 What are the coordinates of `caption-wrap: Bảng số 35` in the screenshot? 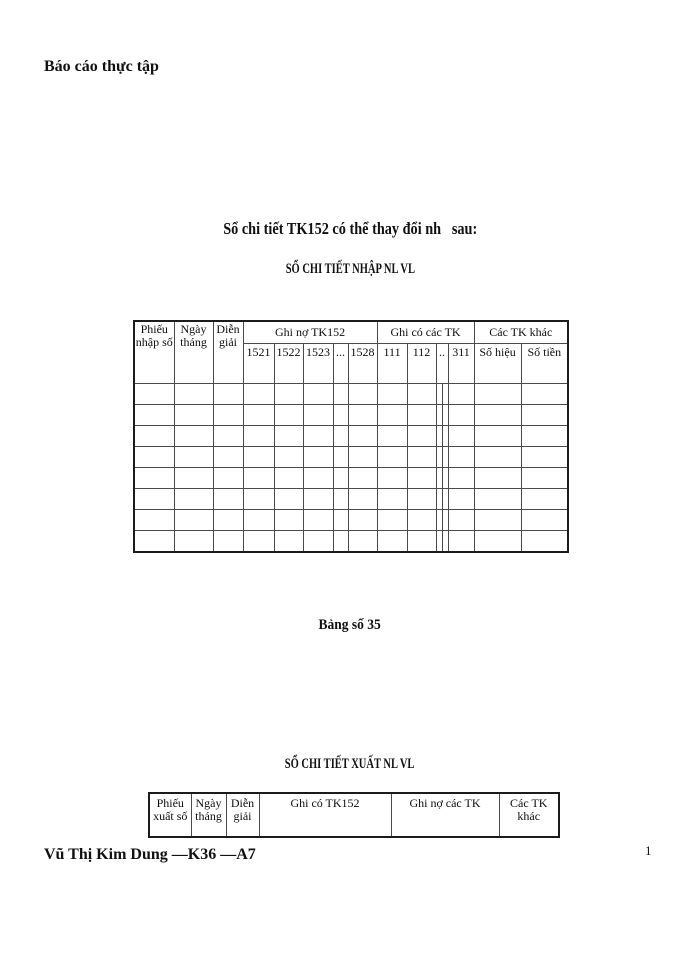 It's located at (350, 625).